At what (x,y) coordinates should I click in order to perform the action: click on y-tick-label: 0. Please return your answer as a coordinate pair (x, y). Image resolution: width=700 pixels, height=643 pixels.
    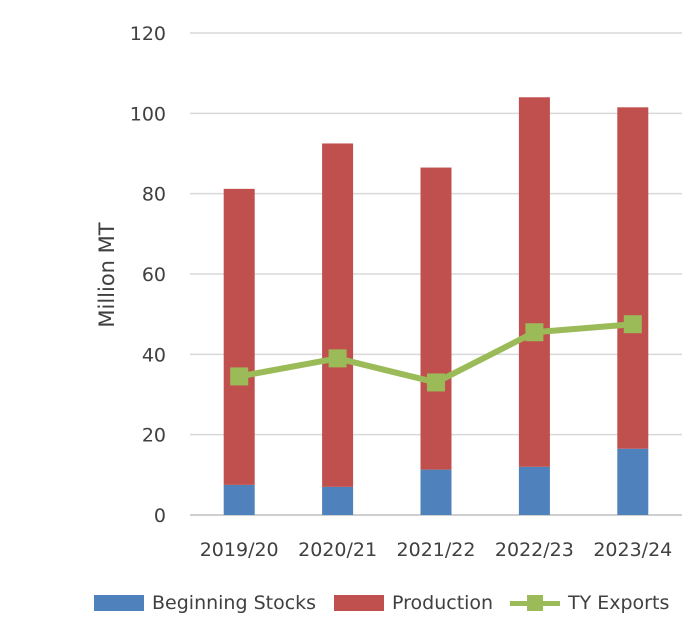
    Looking at the image, I should click on (160, 516).